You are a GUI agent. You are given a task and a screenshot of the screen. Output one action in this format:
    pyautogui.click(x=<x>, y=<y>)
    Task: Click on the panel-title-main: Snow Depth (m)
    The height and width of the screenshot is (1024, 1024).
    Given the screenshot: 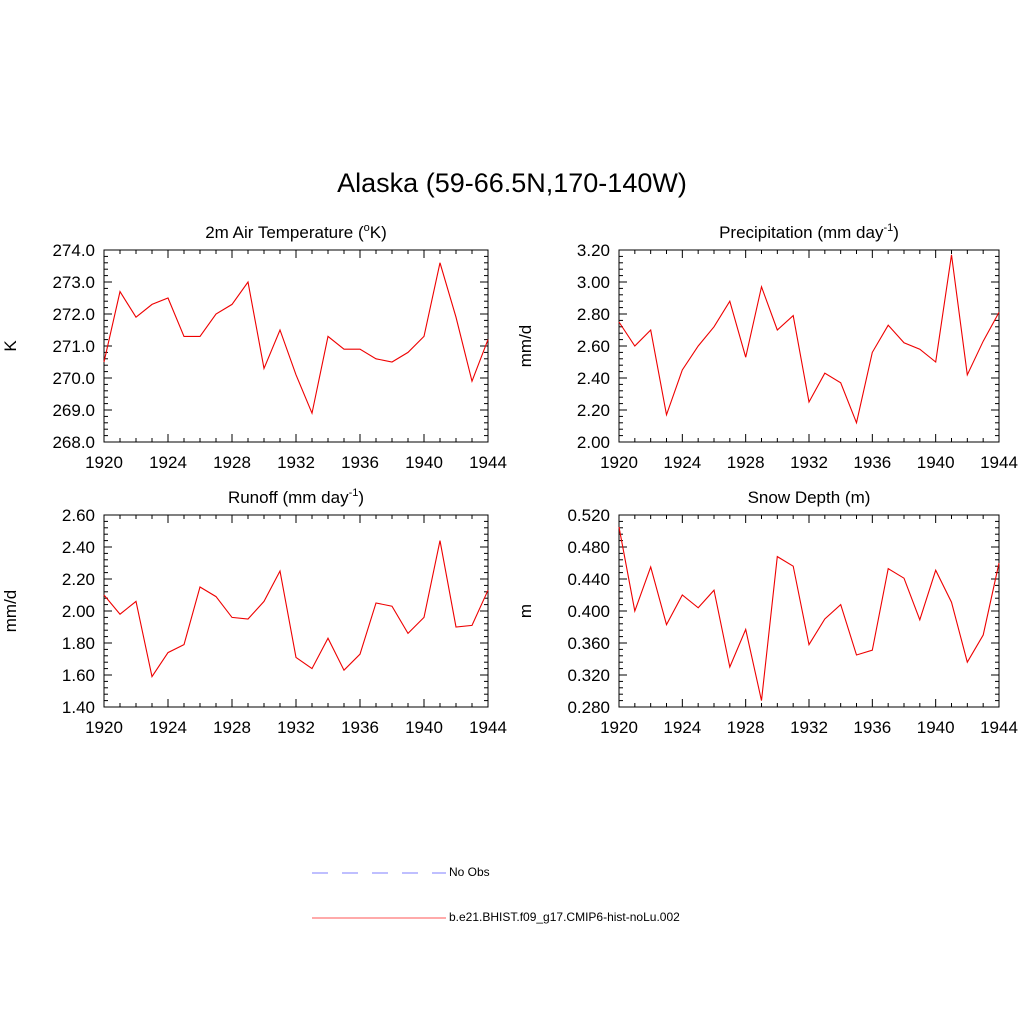 What is the action you would take?
    pyautogui.click(x=809, y=497)
    